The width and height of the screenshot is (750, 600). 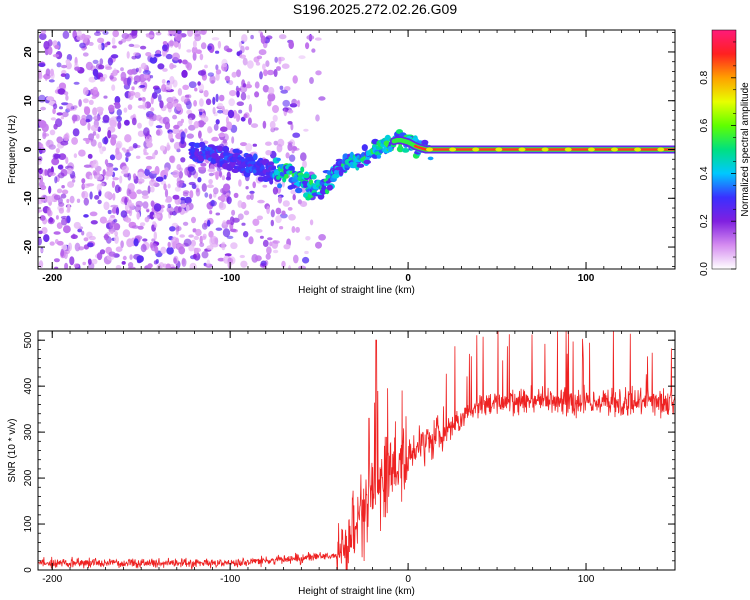 What do you see at coordinates (717, 158) in the screenshot?
I see `colorbar-ticks: 0.0 0.2 0.4 0.6 0.8` at bounding box center [717, 158].